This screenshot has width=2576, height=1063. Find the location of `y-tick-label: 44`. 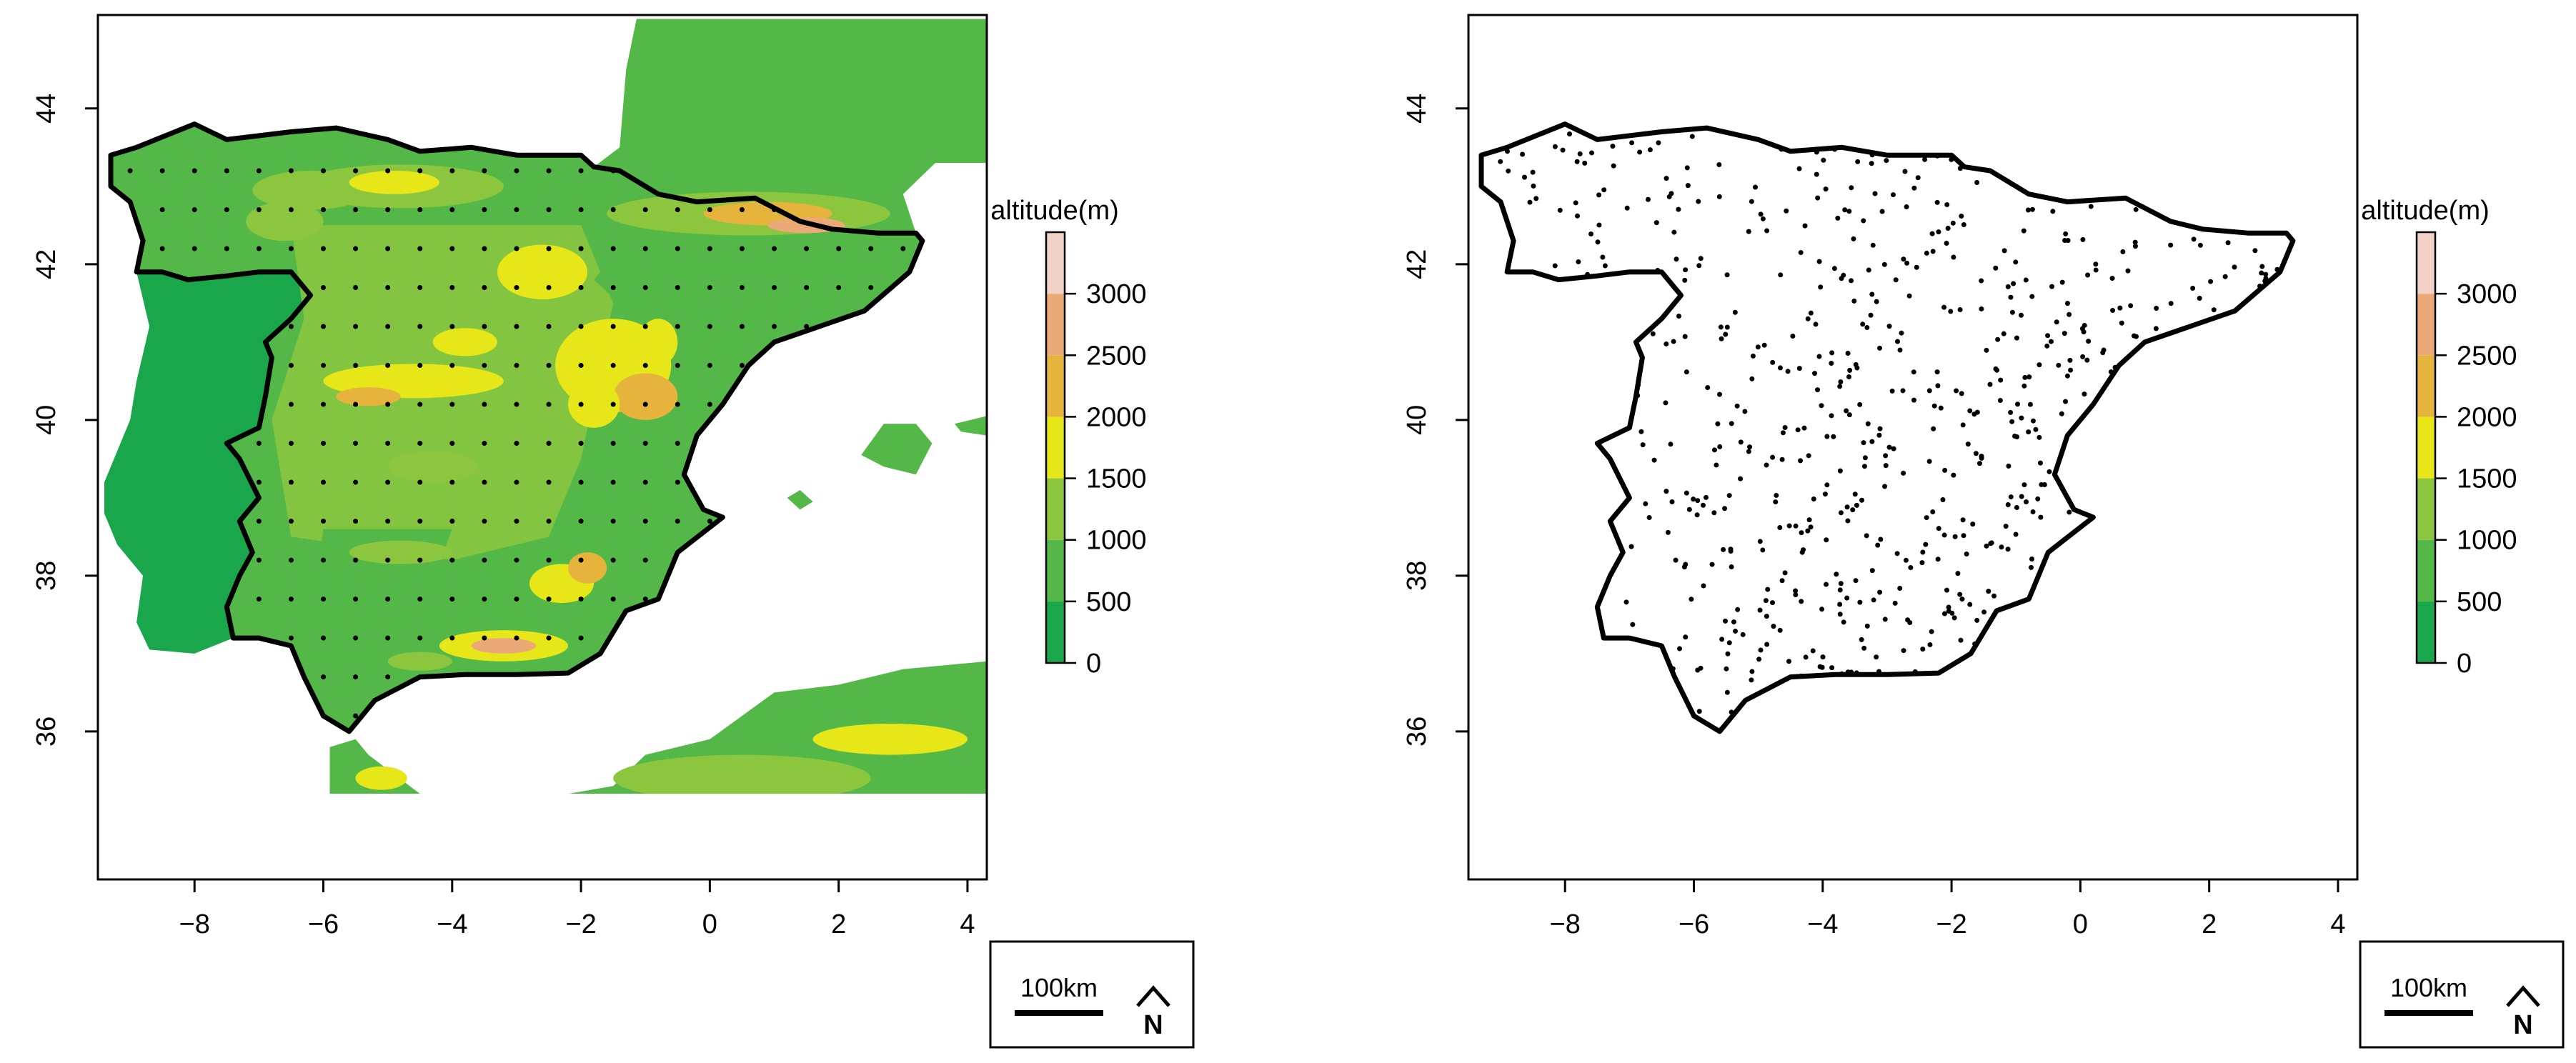

y-tick-label: 44 is located at coordinates (46, 109).